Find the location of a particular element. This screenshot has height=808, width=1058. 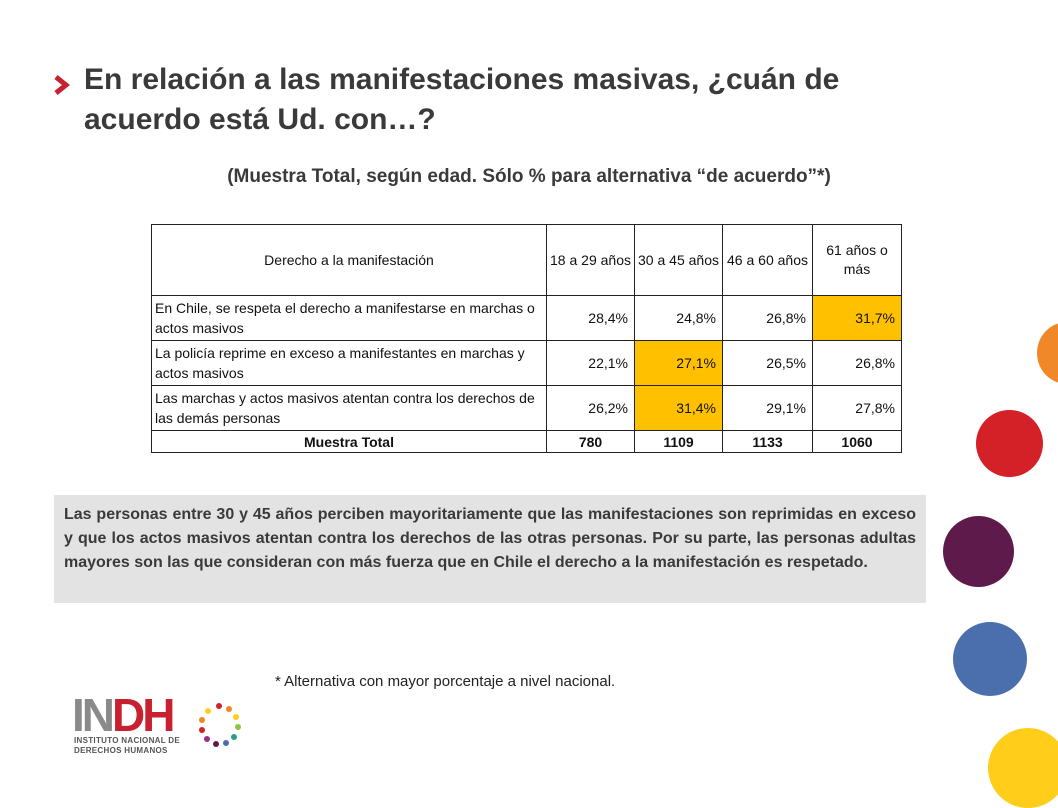

column-header-label: Derecho a la manifestación is located at coordinates (349, 260).